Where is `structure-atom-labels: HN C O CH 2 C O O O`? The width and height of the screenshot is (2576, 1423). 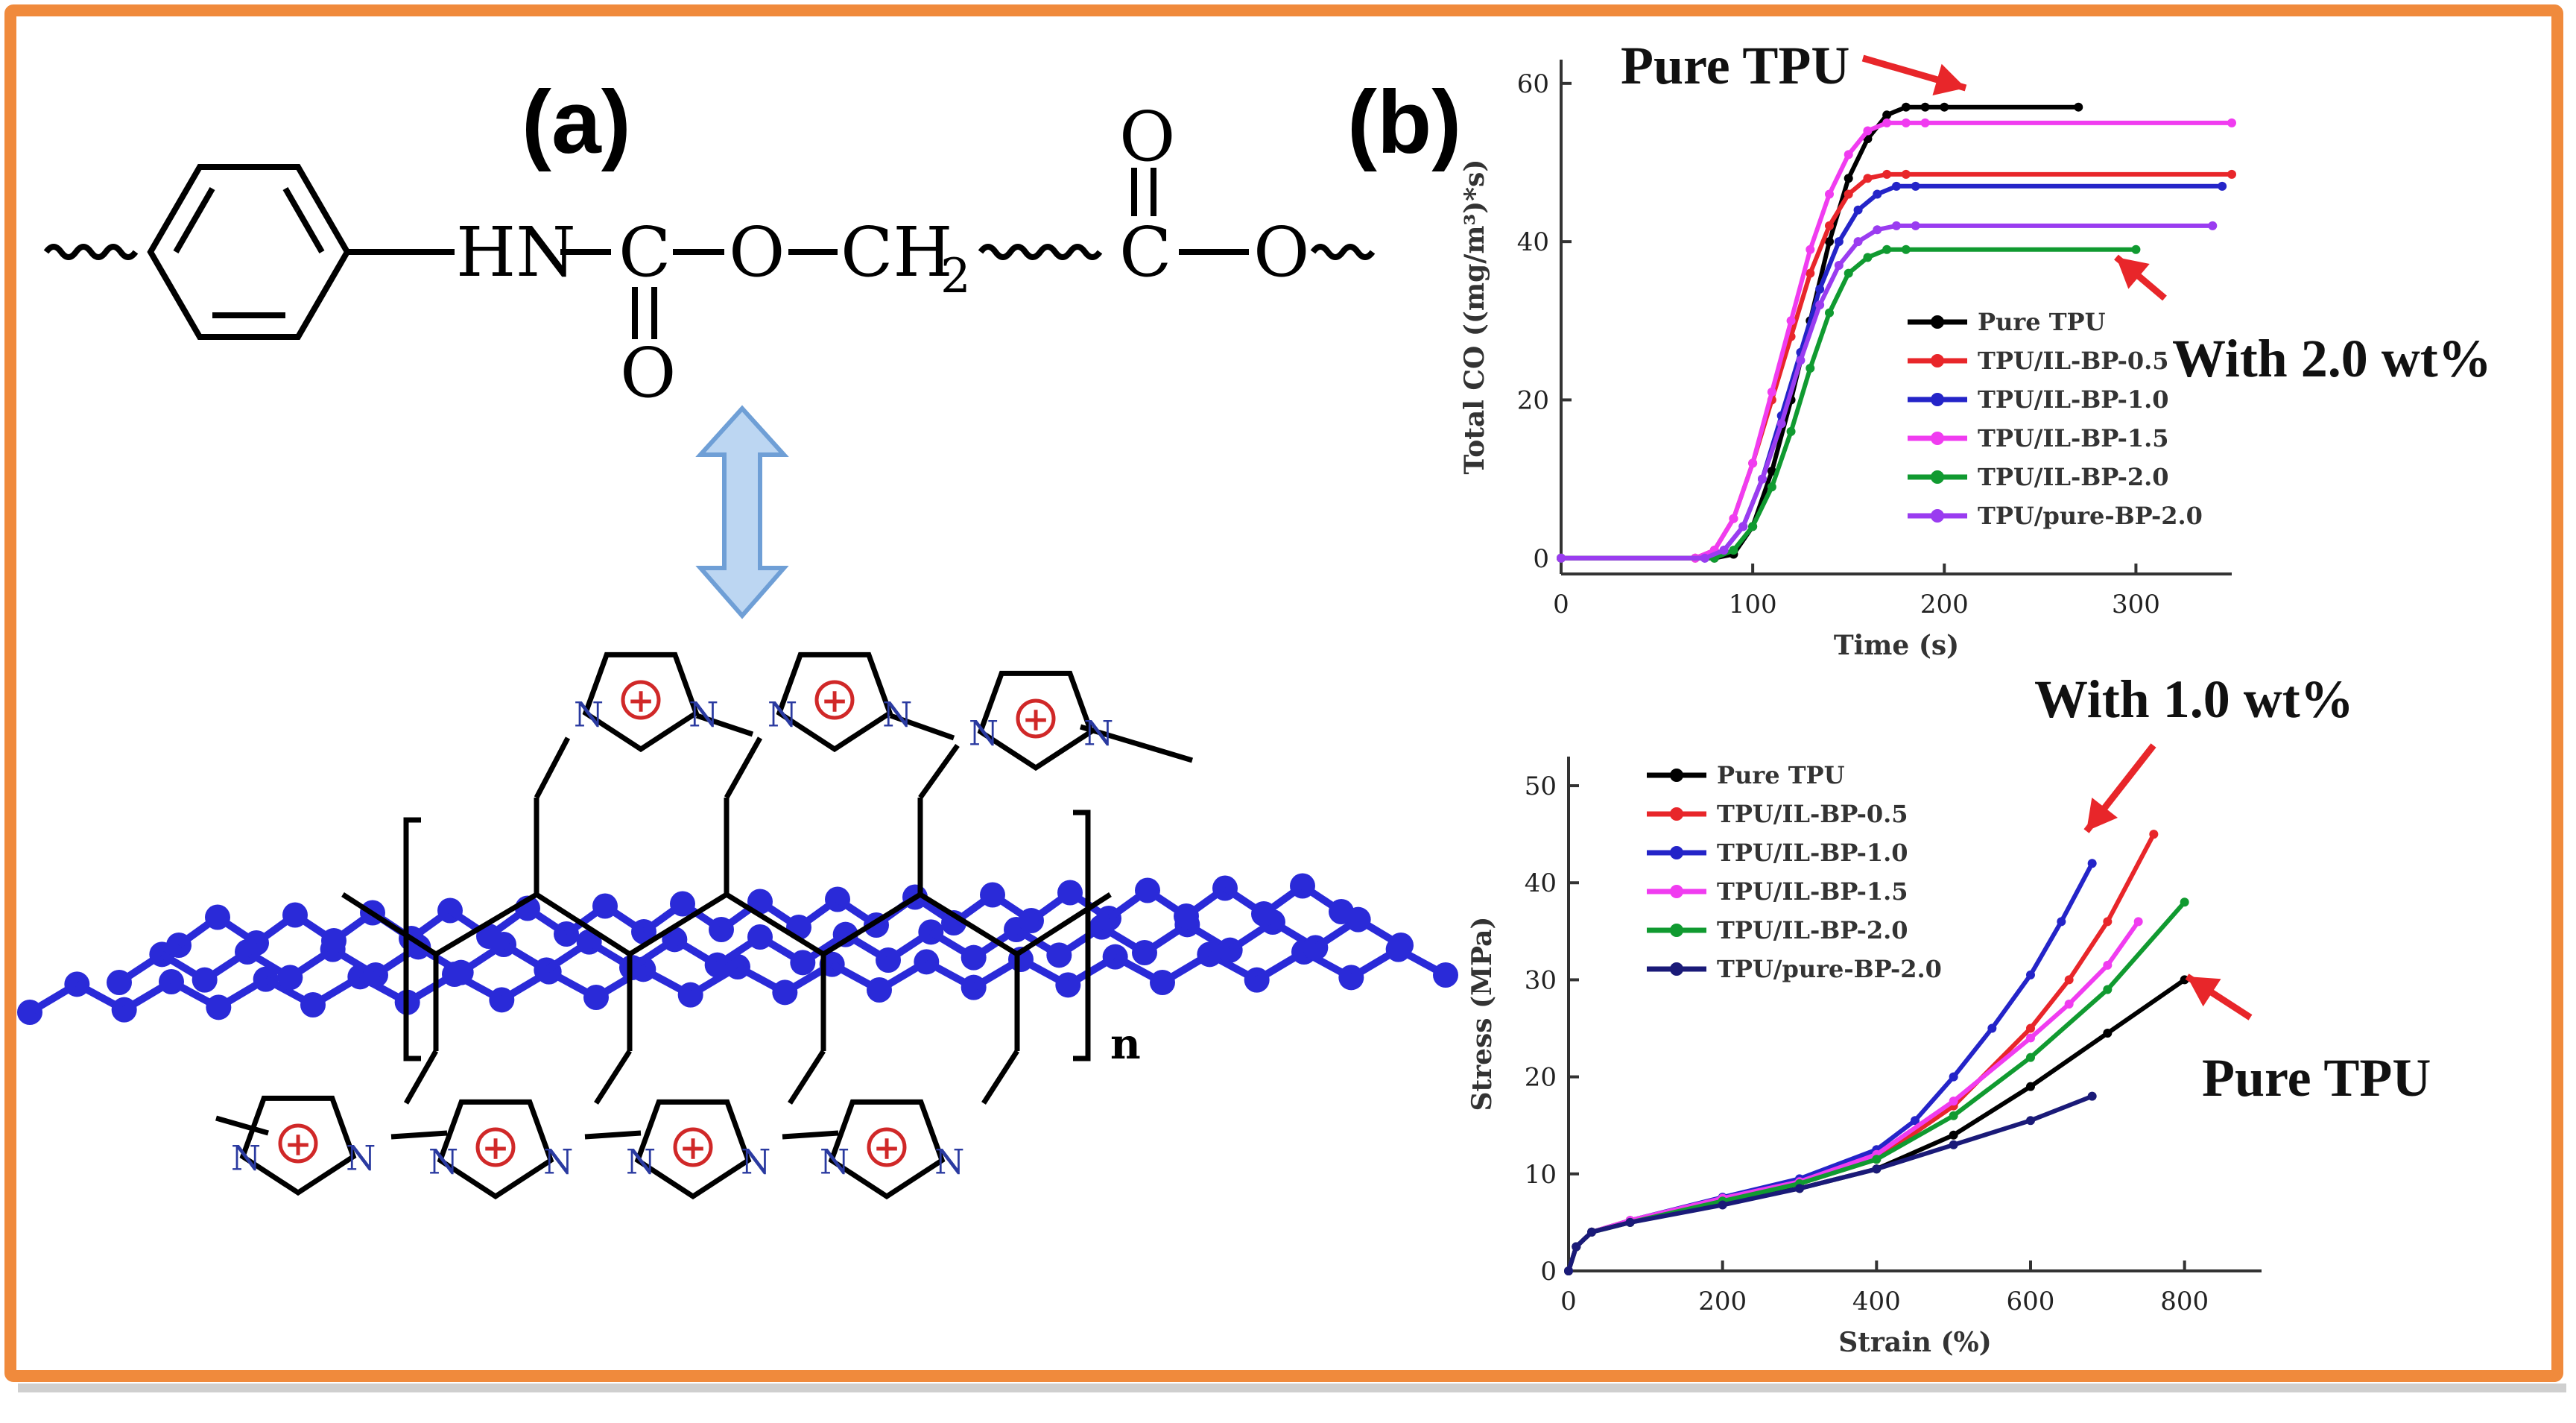
structure-atom-labels: HN C O CH 2 C O O O is located at coordinates (883, 255).